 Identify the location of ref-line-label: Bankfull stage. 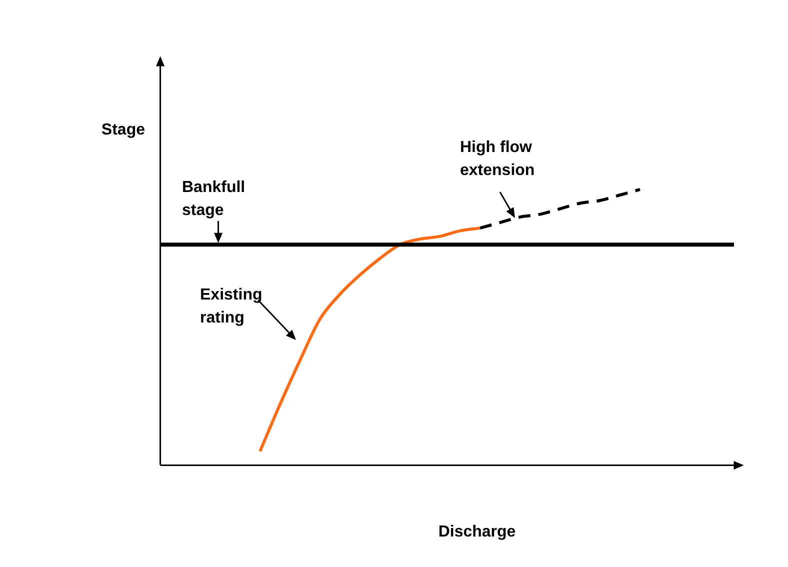
(214, 199).